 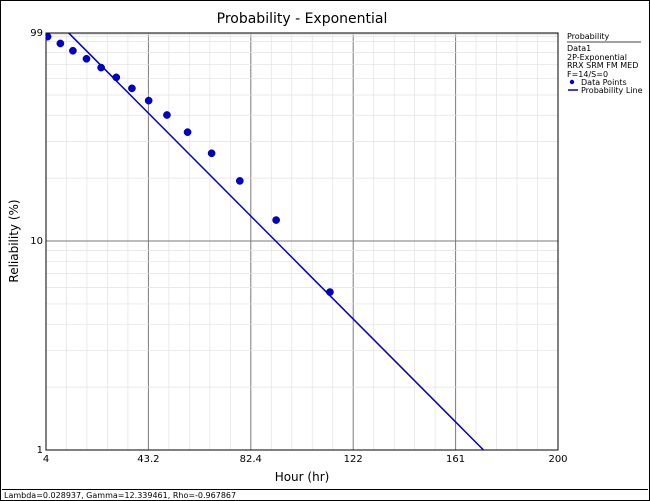 I want to click on legend-header: Probability, so click(x=588, y=36).